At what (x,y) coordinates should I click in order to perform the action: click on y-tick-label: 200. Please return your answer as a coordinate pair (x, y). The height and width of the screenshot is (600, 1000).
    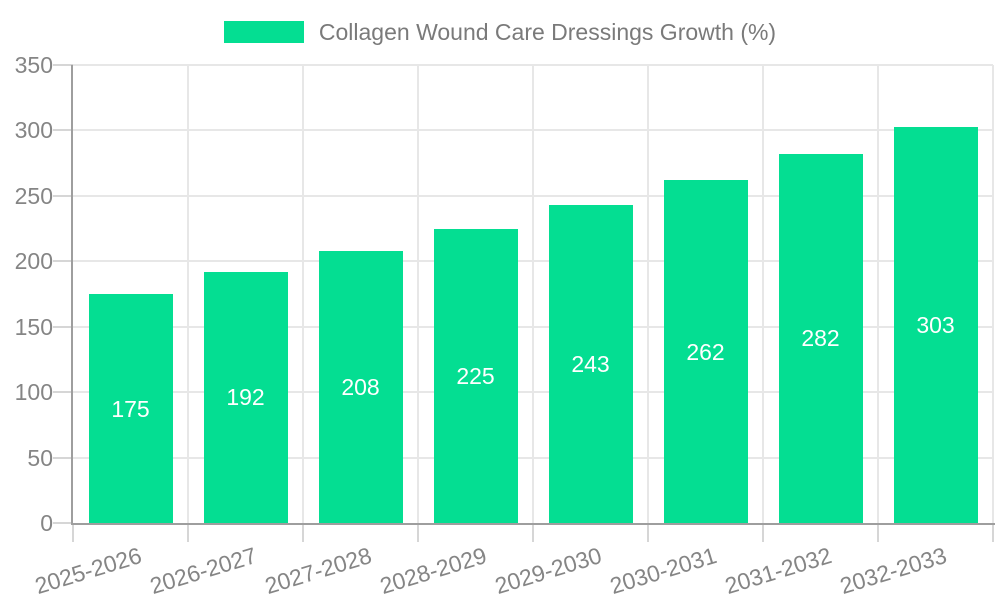
    Looking at the image, I should click on (33, 261).